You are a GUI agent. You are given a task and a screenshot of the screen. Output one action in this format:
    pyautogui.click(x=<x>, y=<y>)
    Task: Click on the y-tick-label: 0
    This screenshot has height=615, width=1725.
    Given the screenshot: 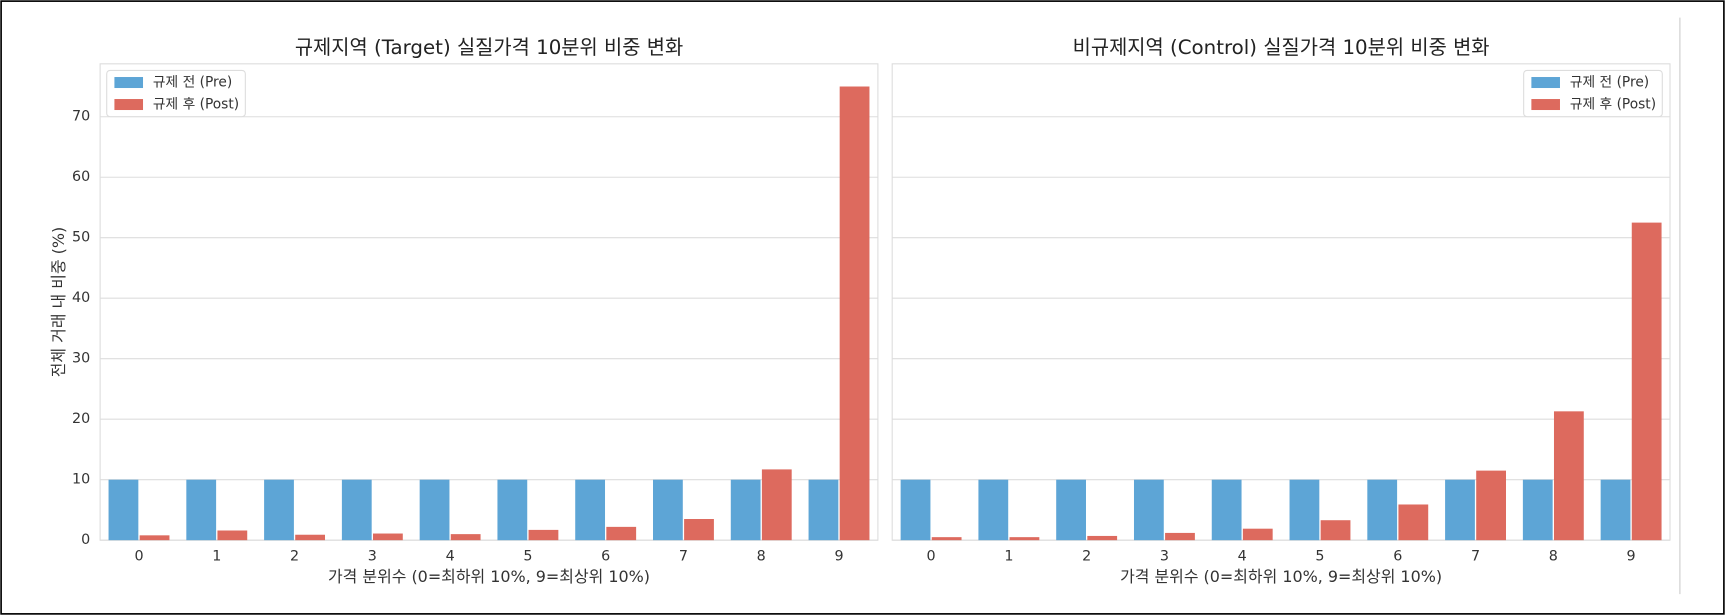 What is the action you would take?
    pyautogui.click(x=85, y=540)
    